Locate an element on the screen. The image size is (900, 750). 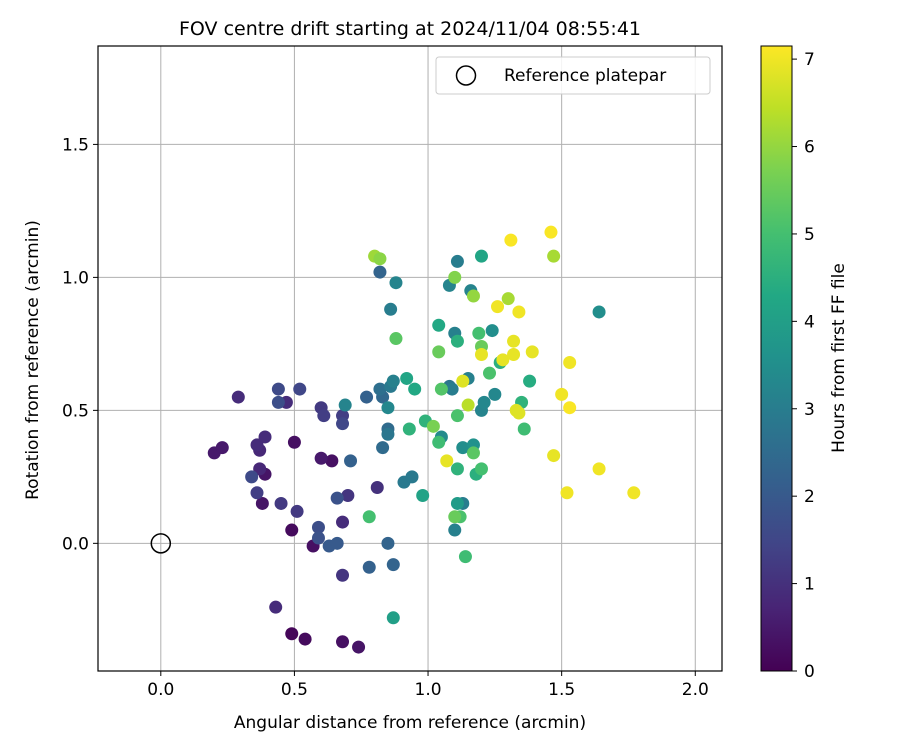
legend-box is located at coordinates (573, 75).